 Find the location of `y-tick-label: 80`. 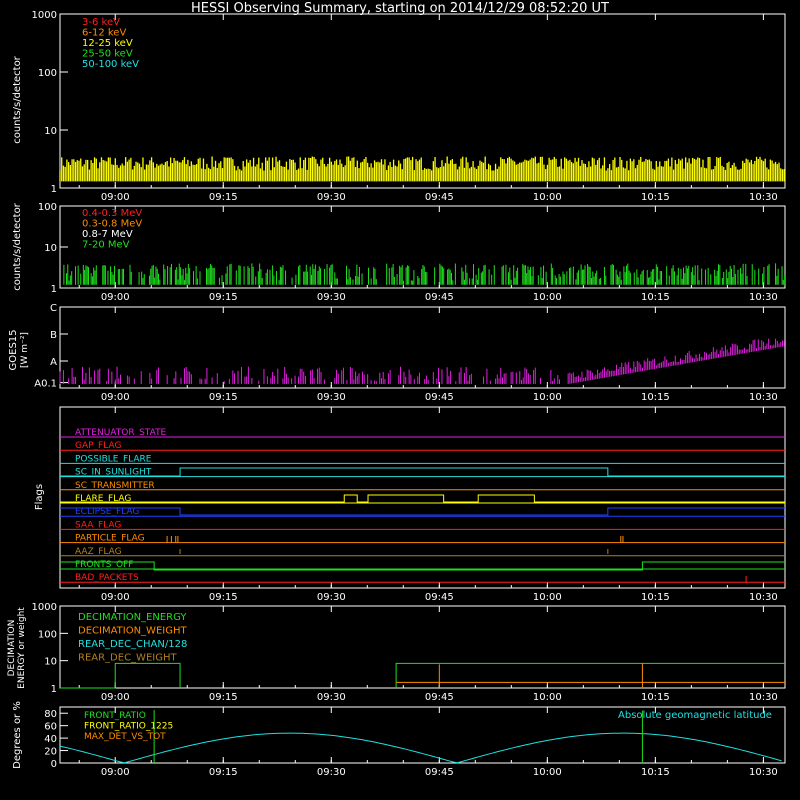

y-tick-label: 80 is located at coordinates (50, 714).